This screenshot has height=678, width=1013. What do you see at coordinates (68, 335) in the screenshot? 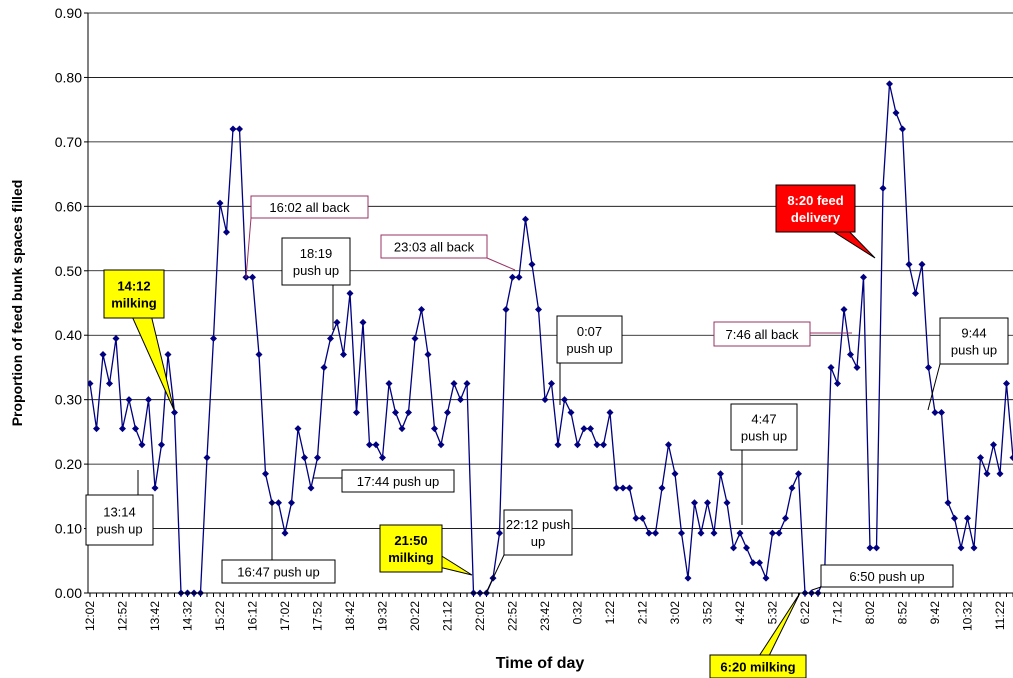
I see `y-tick-label: 0.40` at bounding box center [68, 335].